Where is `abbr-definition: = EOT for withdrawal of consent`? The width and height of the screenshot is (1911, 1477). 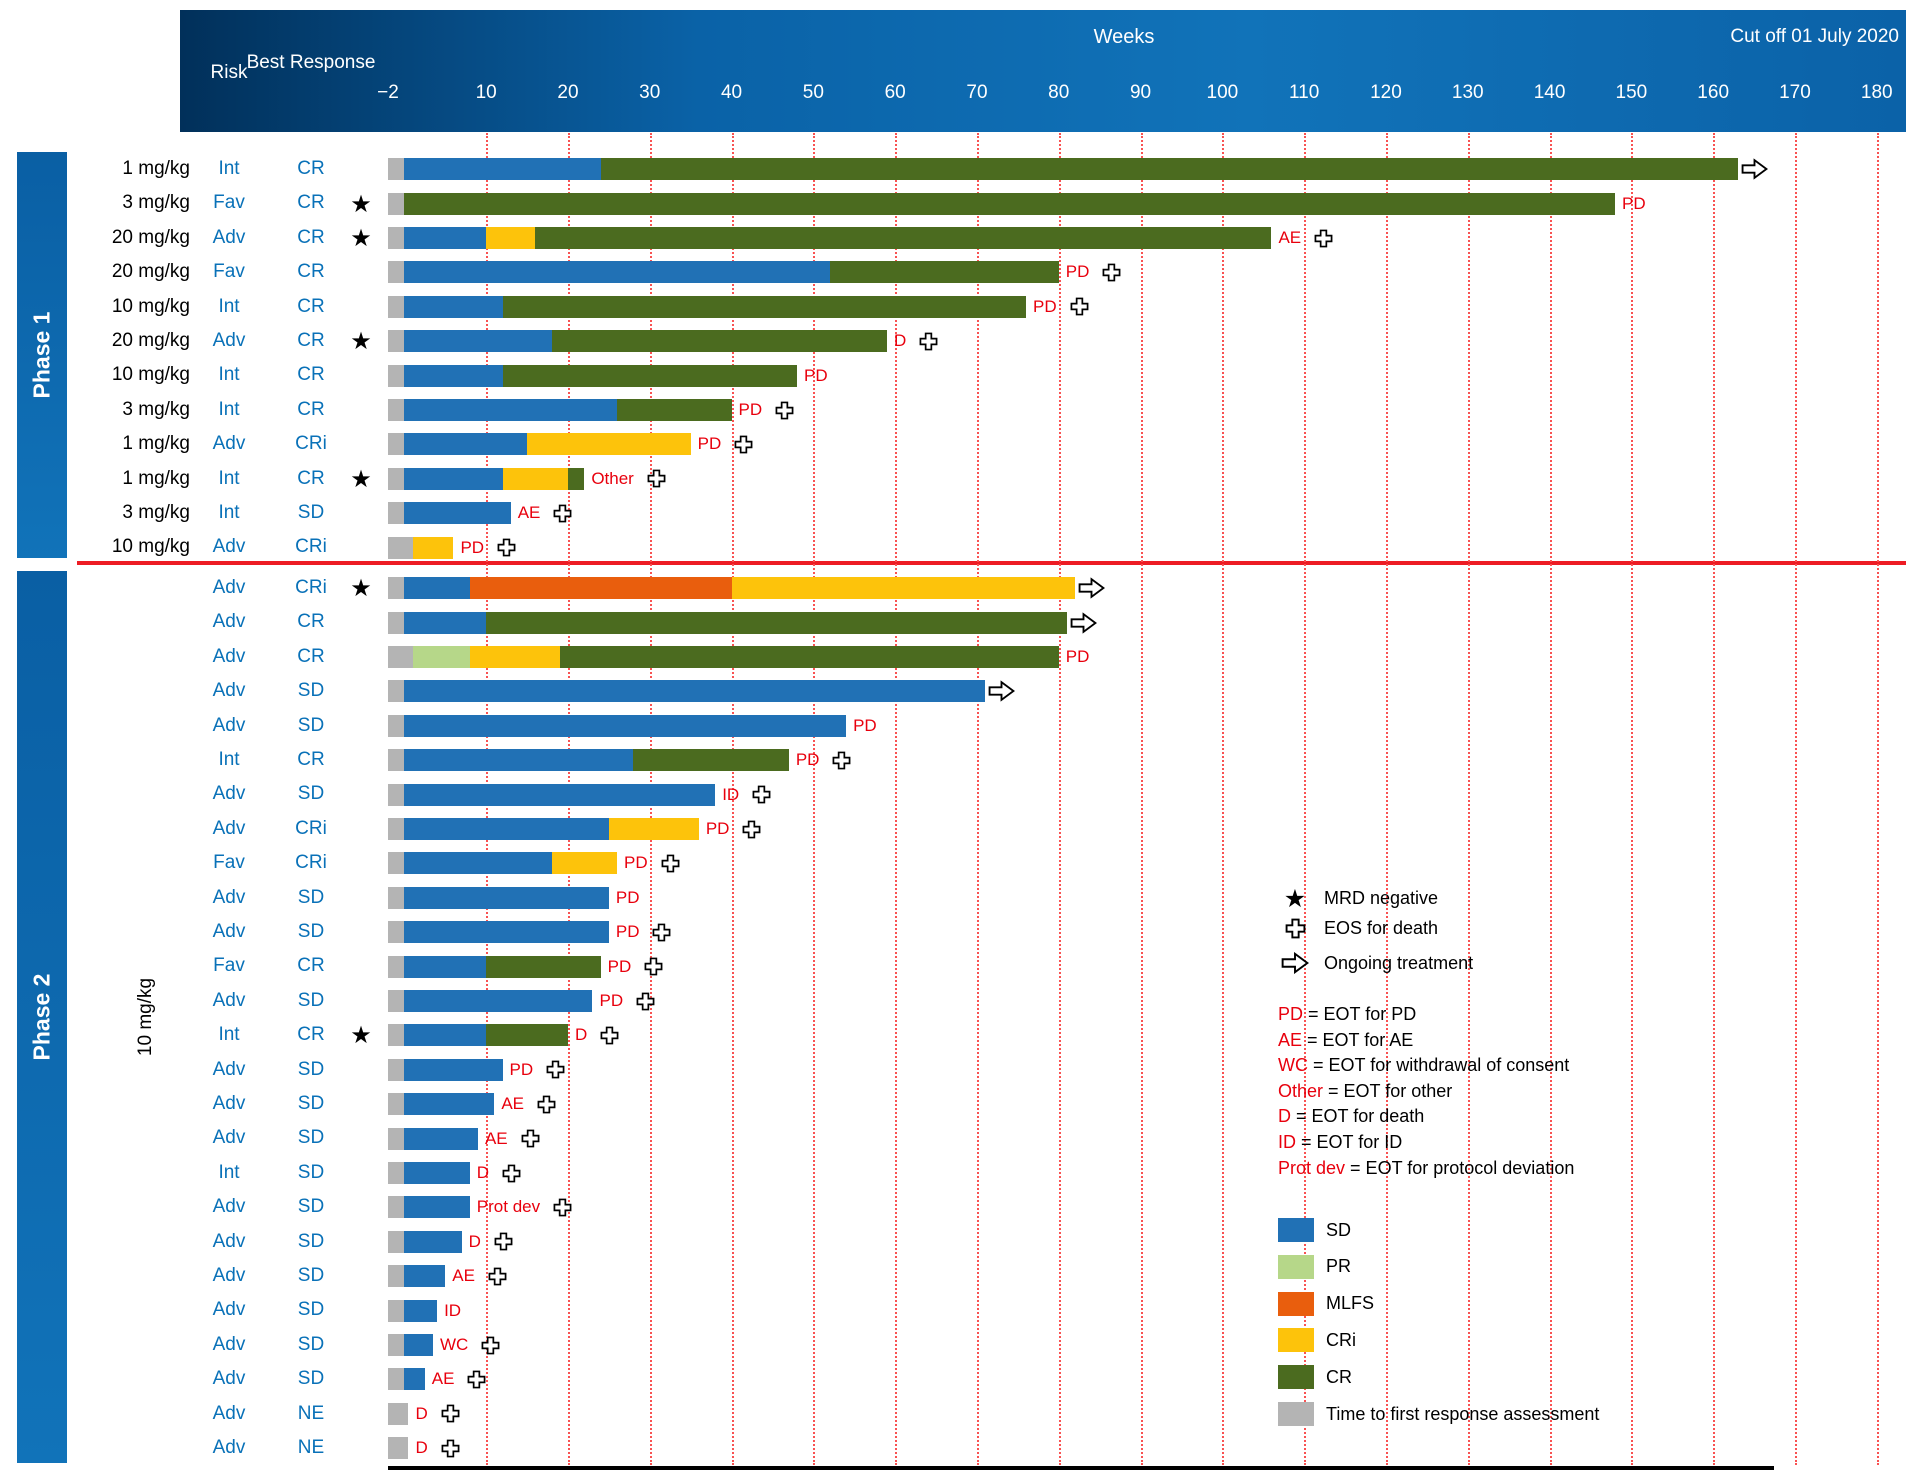
abbr-definition: = EOT for withdrawal of consent is located at coordinates (1439, 1065).